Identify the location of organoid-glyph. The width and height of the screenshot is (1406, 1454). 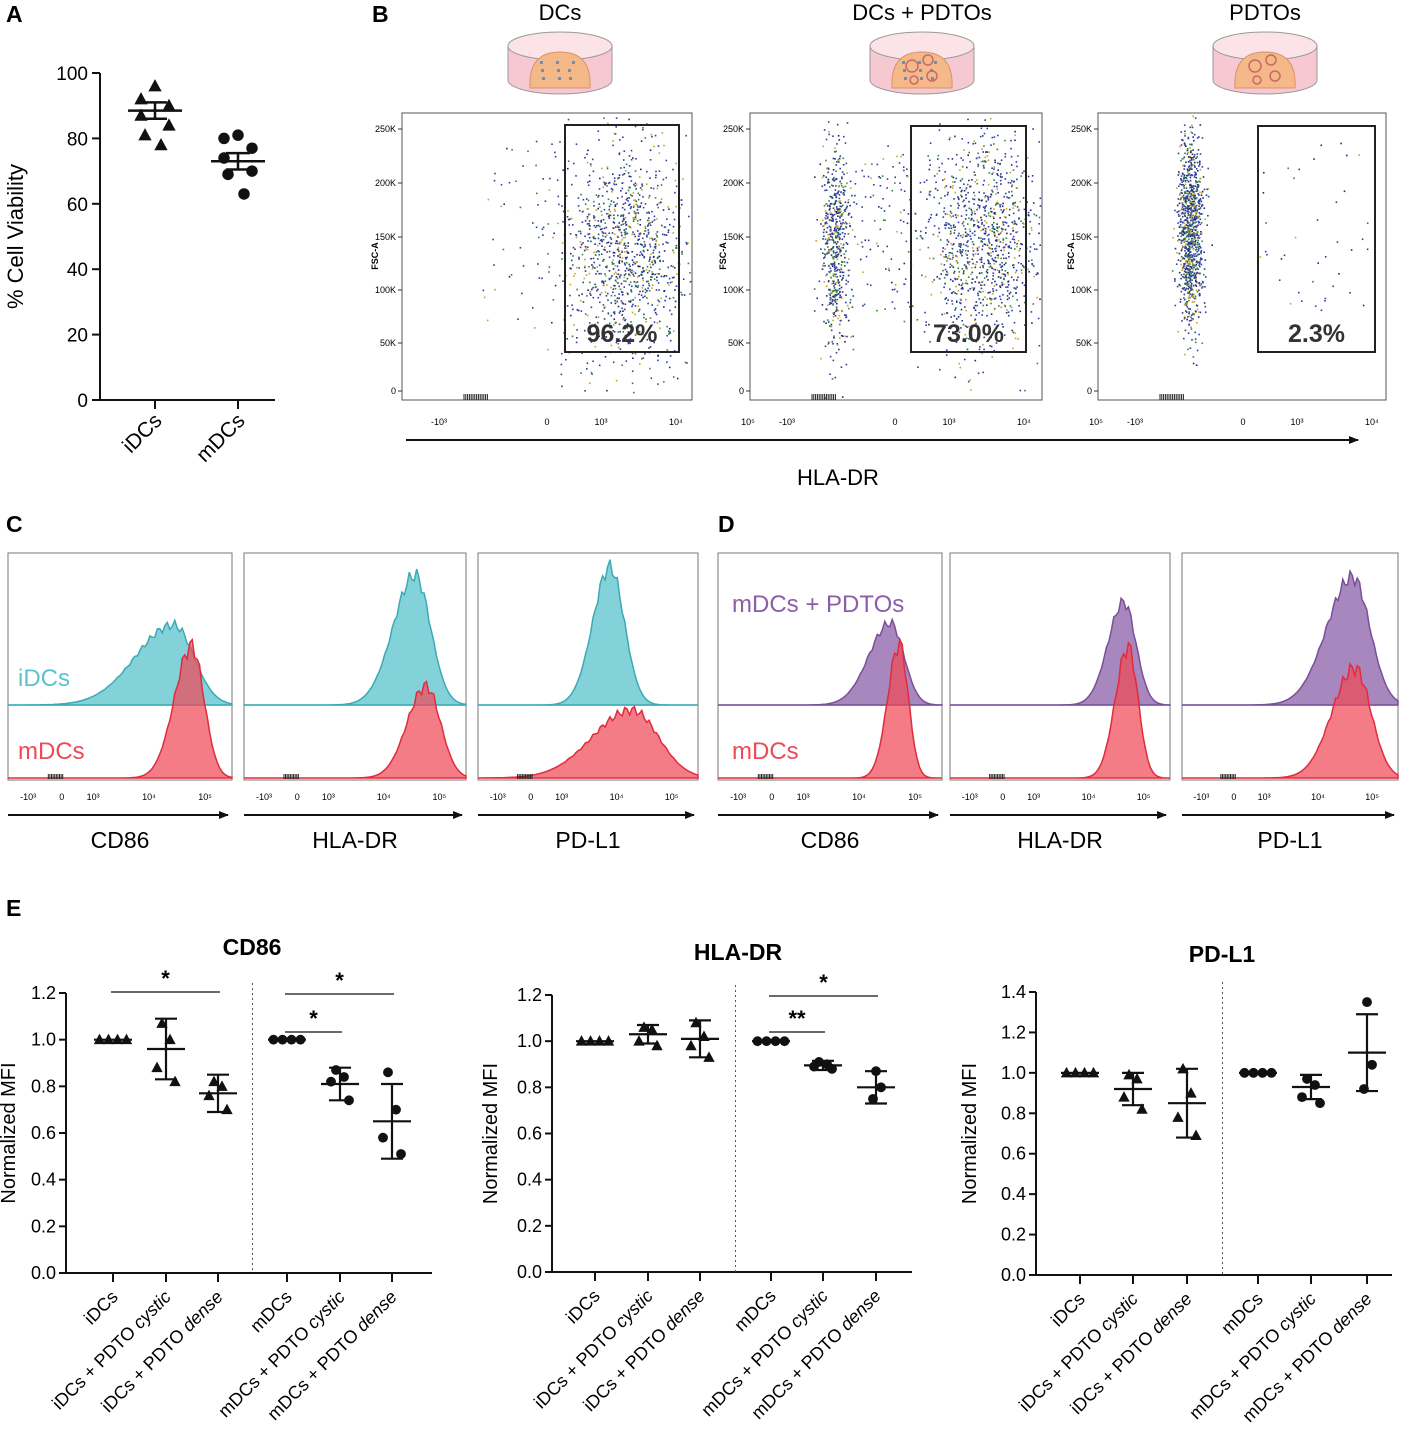
(1257, 80).